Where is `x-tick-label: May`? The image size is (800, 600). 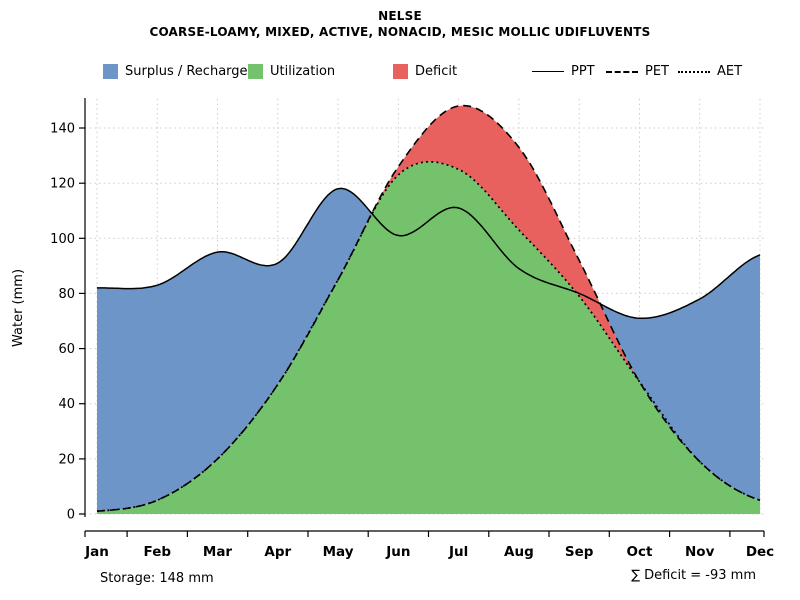
x-tick-label: May is located at coordinates (338, 552).